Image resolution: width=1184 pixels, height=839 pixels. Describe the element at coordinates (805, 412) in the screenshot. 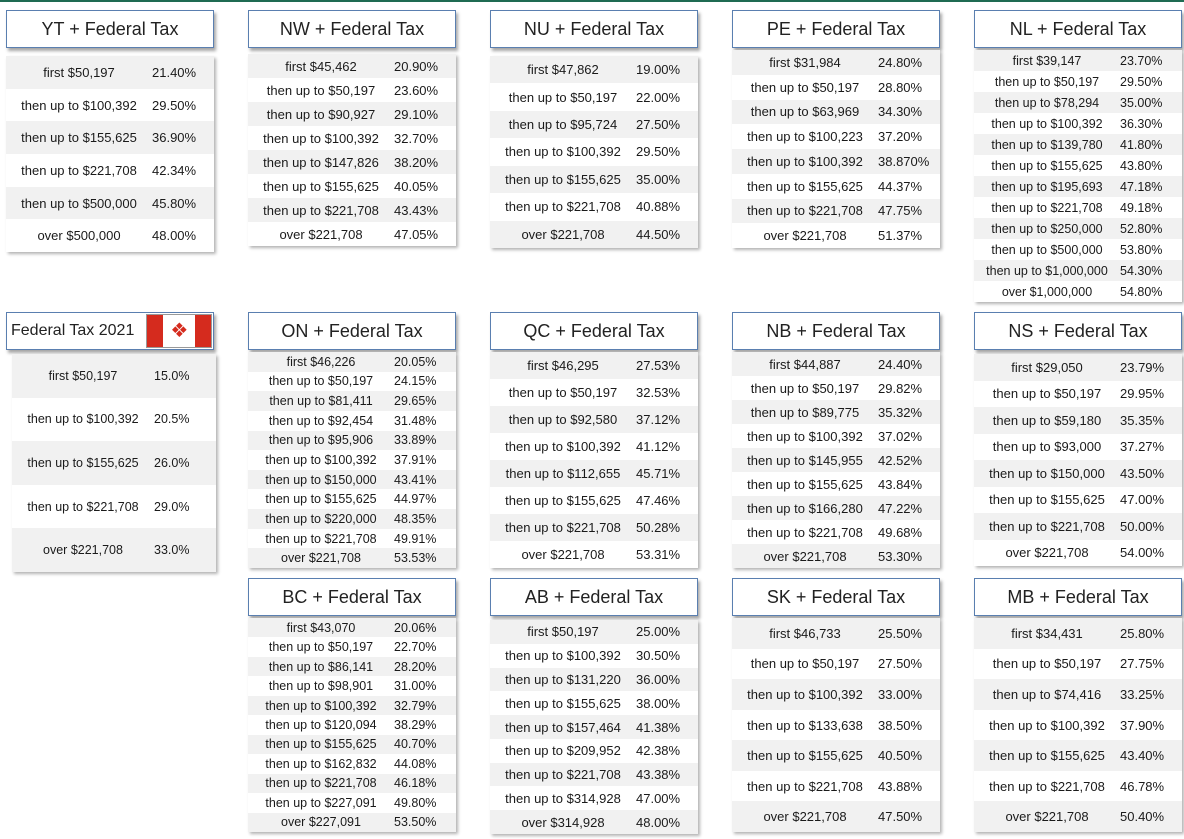

I see `bracket-label: then up to $89,775` at that location.